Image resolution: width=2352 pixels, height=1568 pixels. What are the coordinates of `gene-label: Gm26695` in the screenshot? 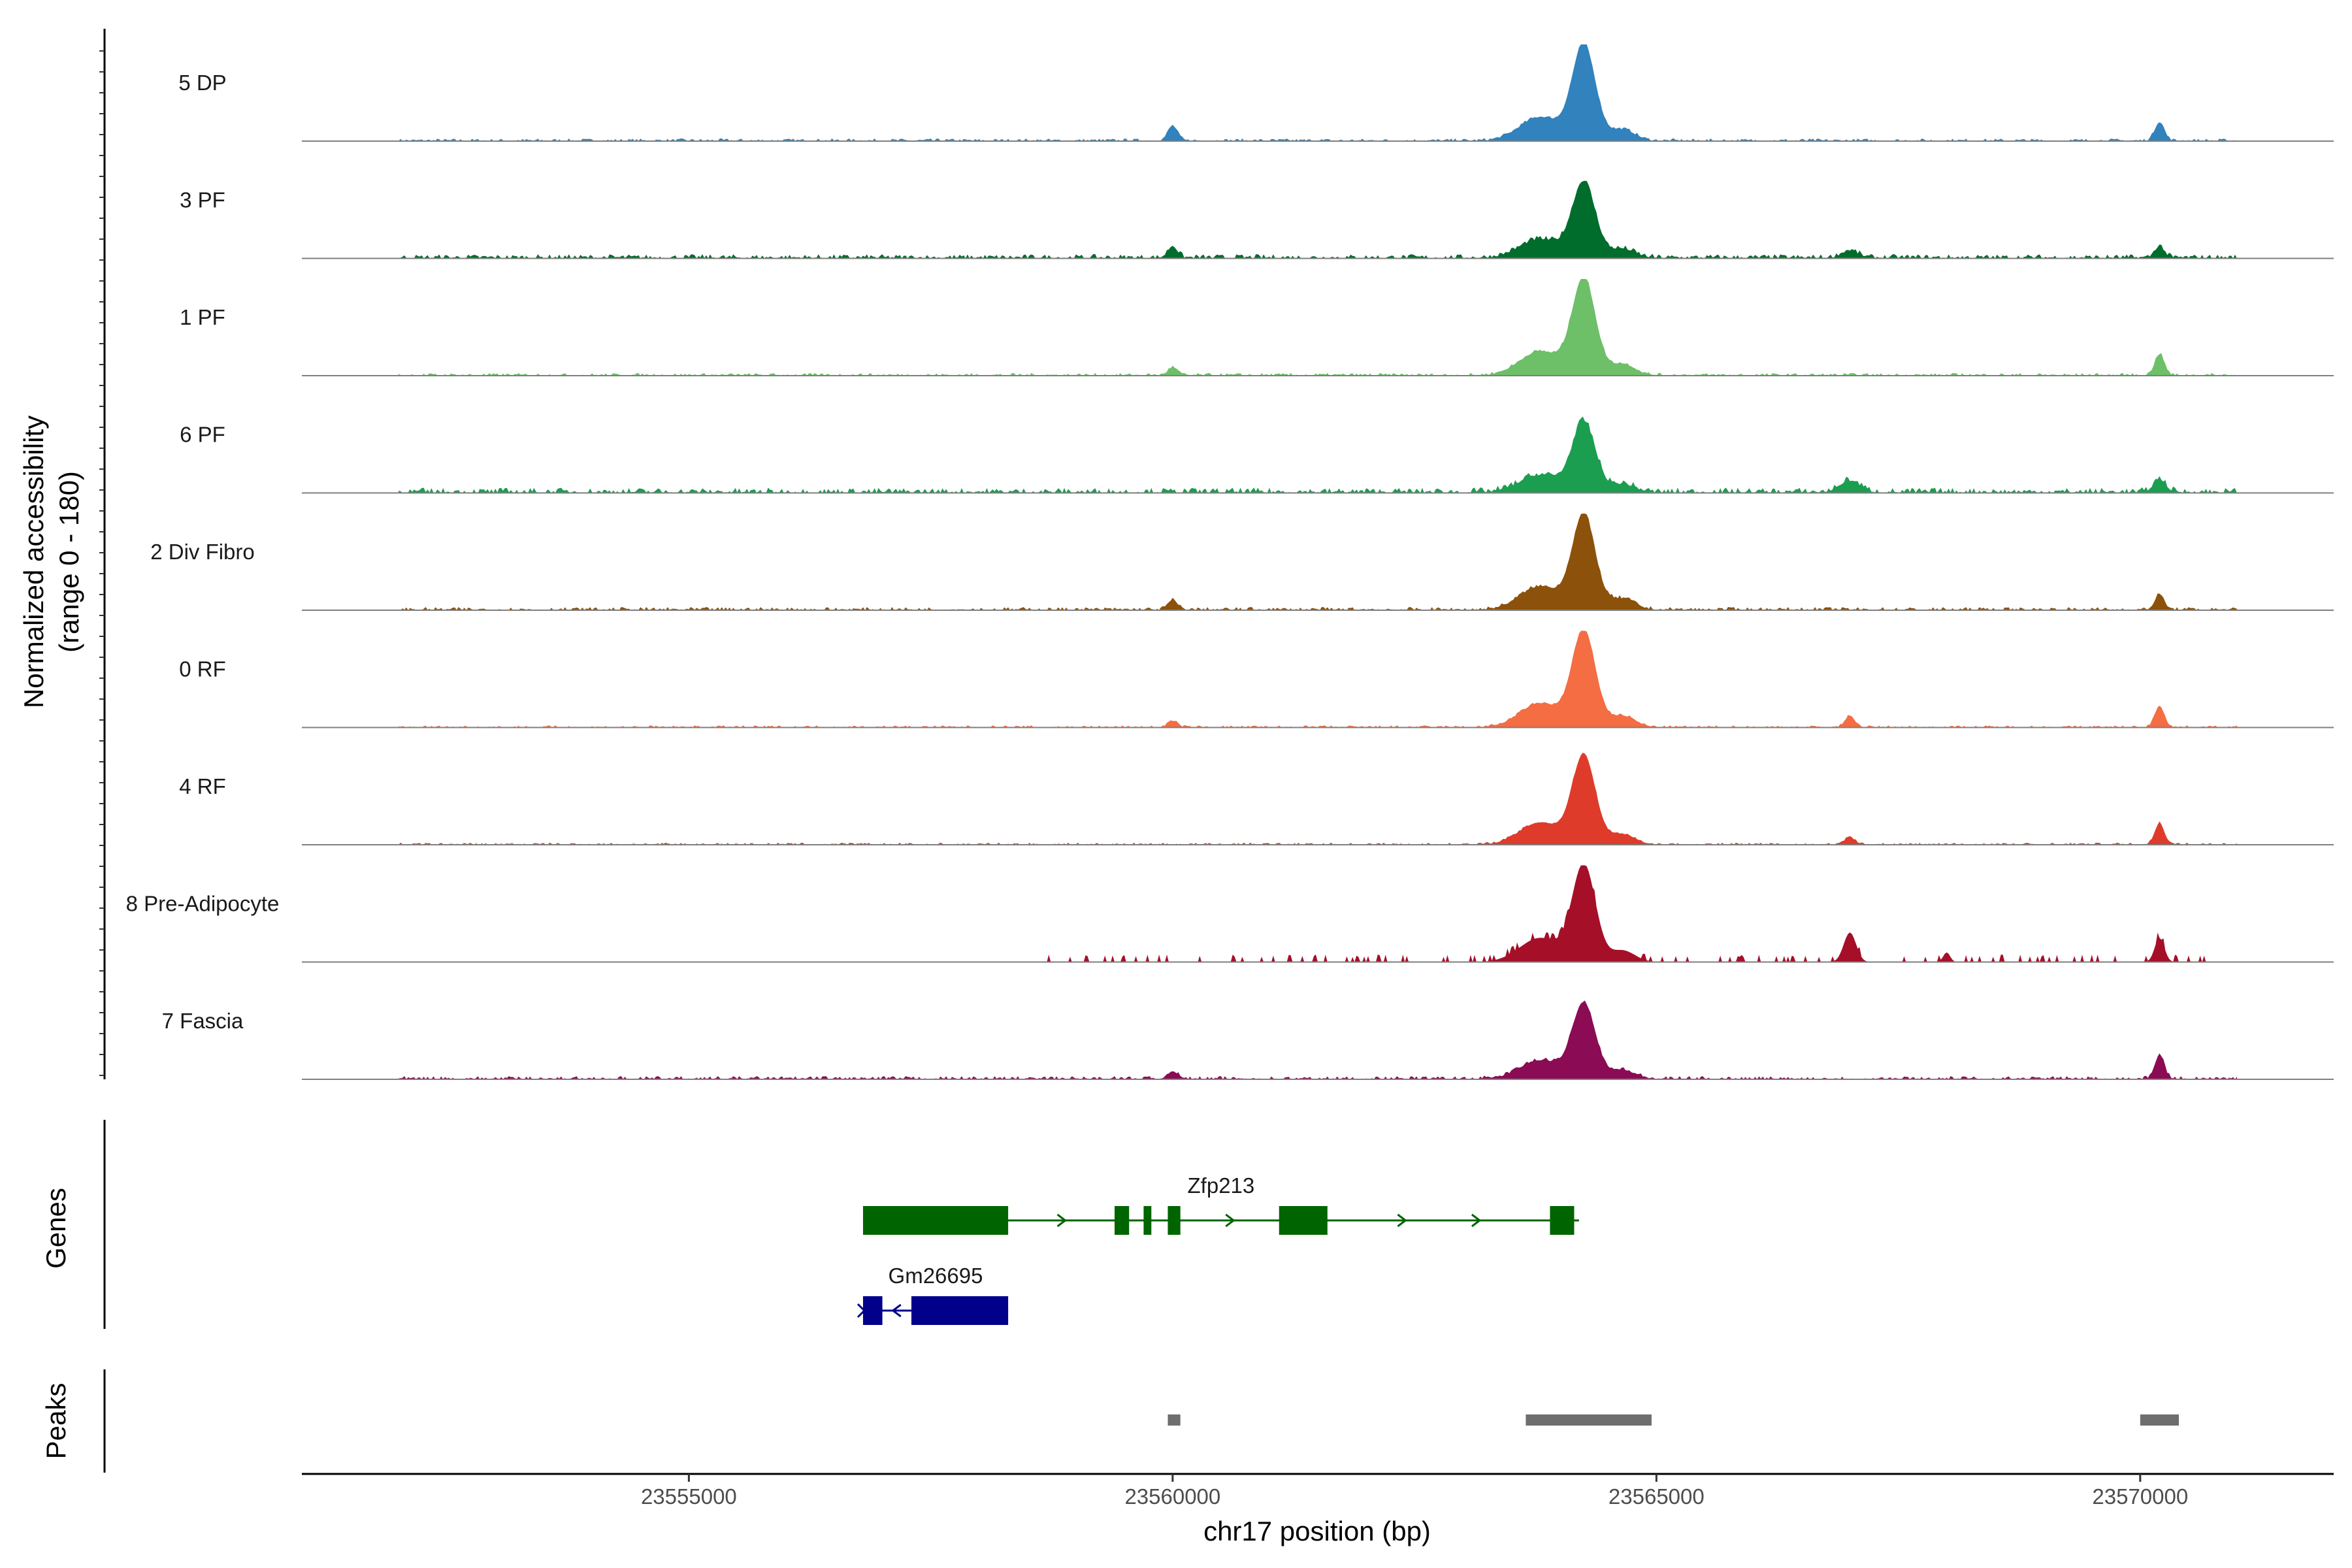 It's located at (936, 1276).